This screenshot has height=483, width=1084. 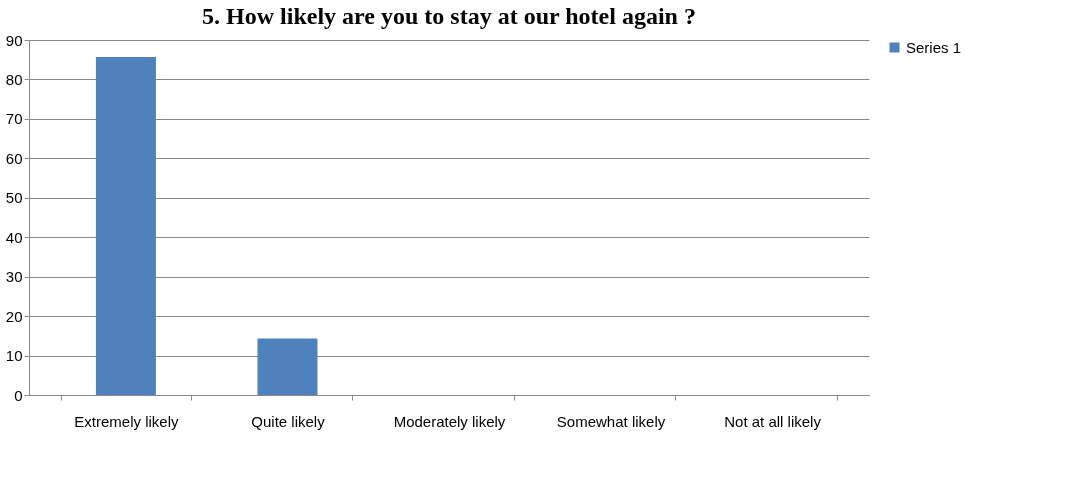 I want to click on y-tick-label: 0, so click(x=18, y=395).